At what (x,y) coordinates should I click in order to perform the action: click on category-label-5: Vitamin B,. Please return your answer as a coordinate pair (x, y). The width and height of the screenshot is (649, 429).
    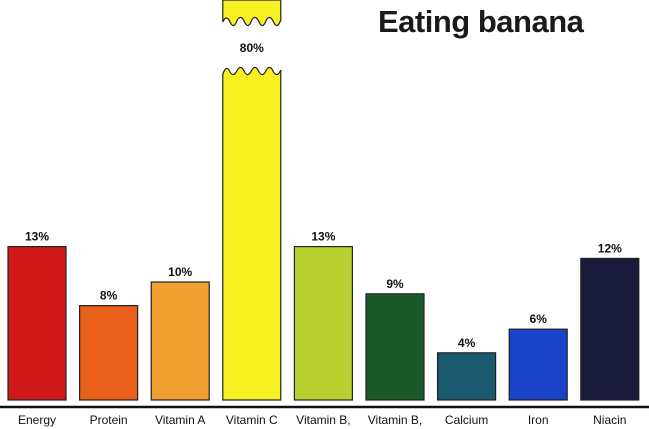
    Looking at the image, I should click on (395, 420).